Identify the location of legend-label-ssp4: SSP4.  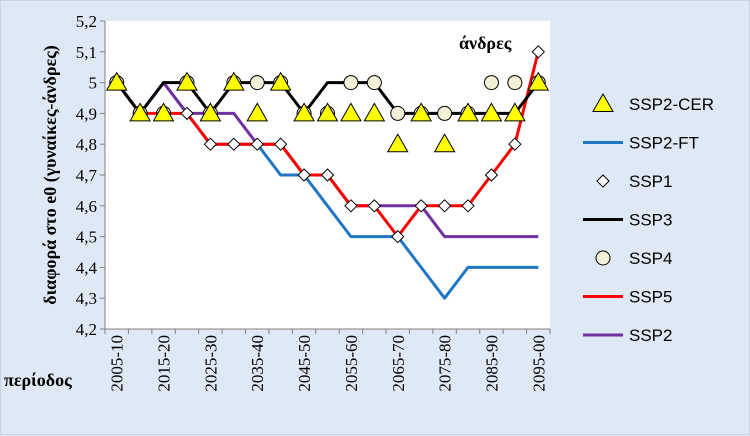
(650, 258).